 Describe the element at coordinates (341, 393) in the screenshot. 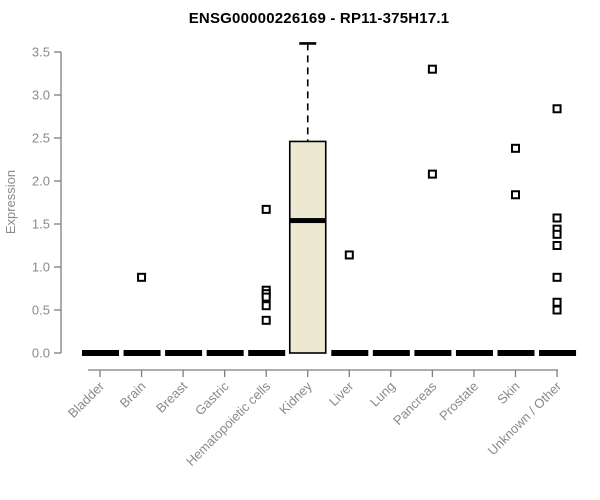

I see `x-category-label: Liver` at that location.